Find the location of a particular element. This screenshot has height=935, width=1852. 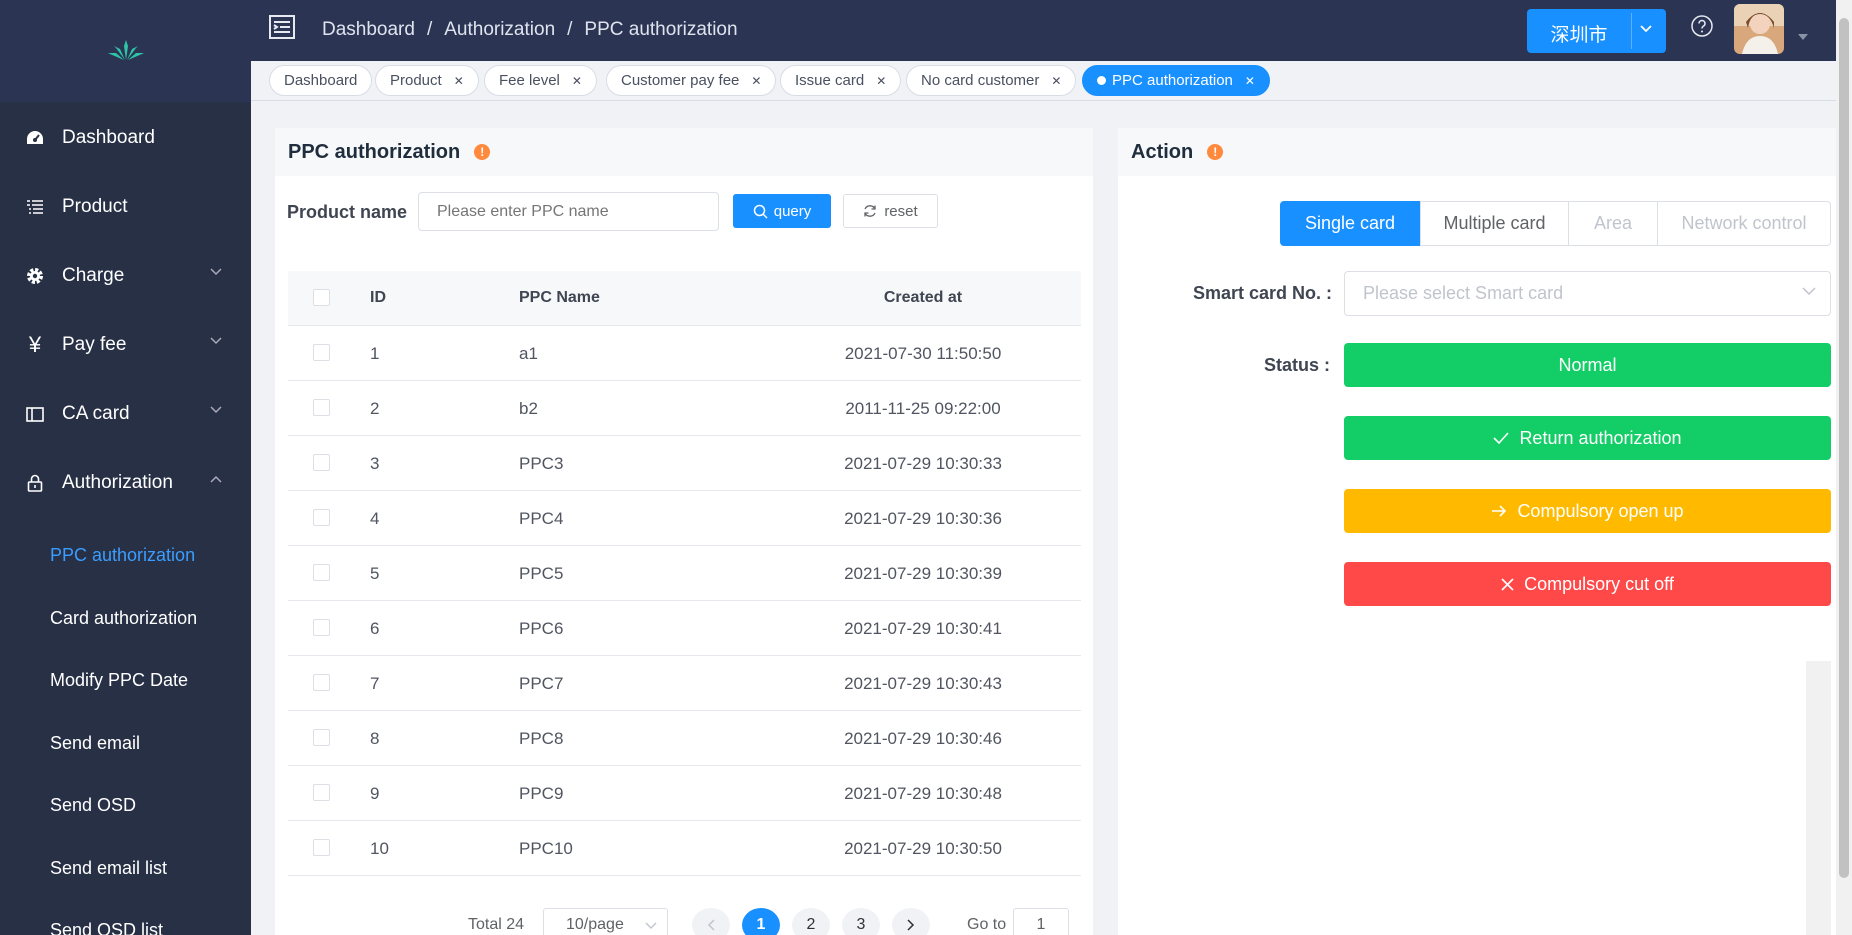

tag-ppc-authorization: PPC authorization ✕ is located at coordinates (1176, 80).